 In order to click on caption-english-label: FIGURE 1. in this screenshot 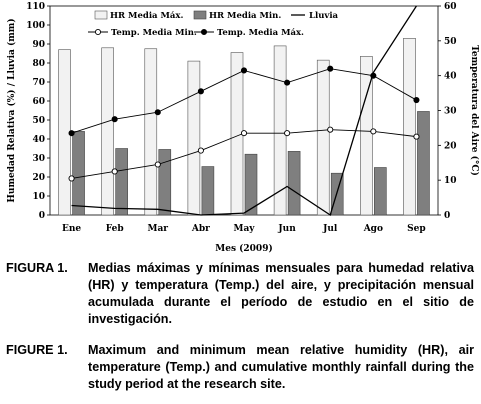, I will do `click(37, 350)`.